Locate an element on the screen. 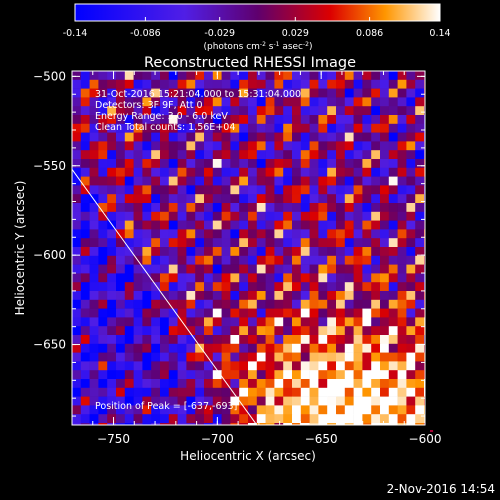 This screenshot has height=500, width=500. info-line: Energy Range: 3.0 - 6.0 keV is located at coordinates (161, 116).